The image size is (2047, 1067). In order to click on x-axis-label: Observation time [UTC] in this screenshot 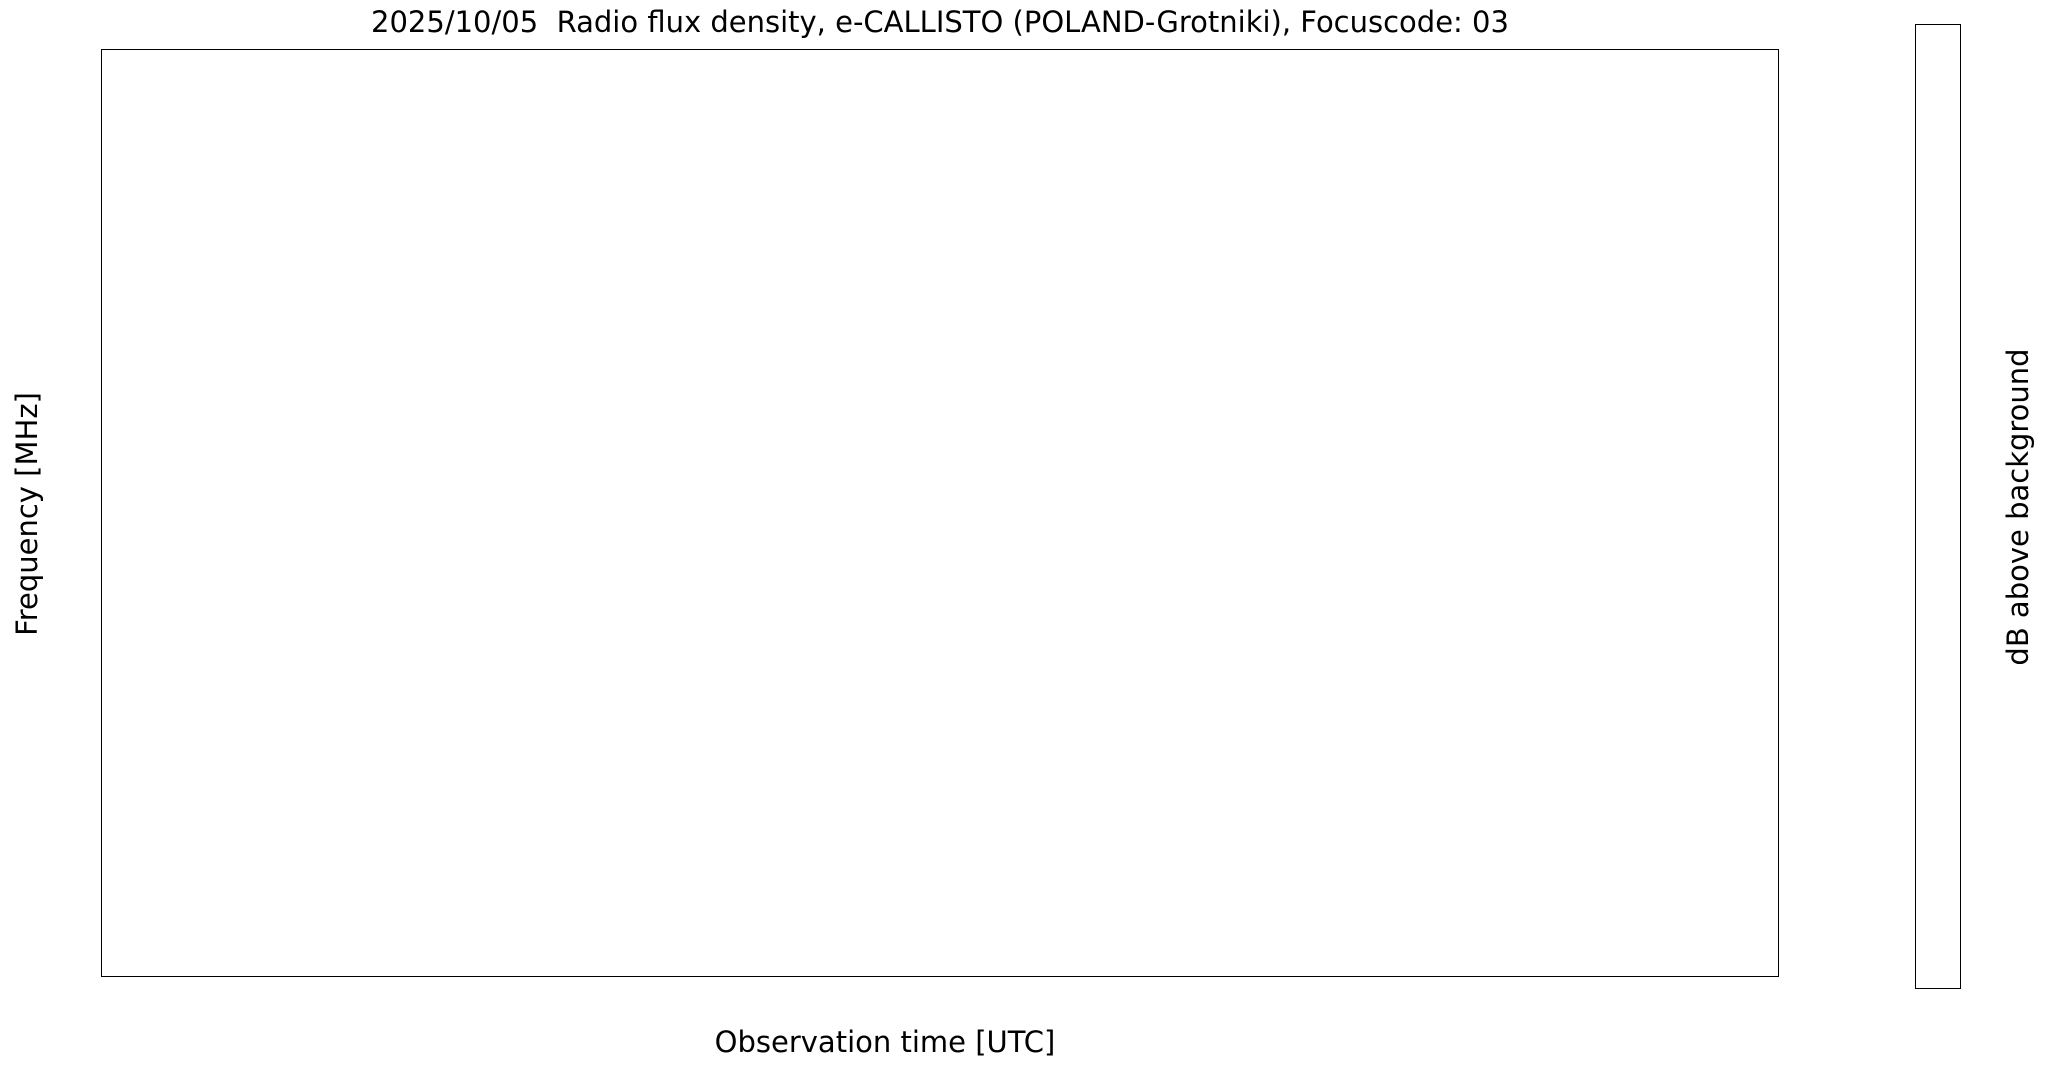, I will do `click(885, 1042)`.